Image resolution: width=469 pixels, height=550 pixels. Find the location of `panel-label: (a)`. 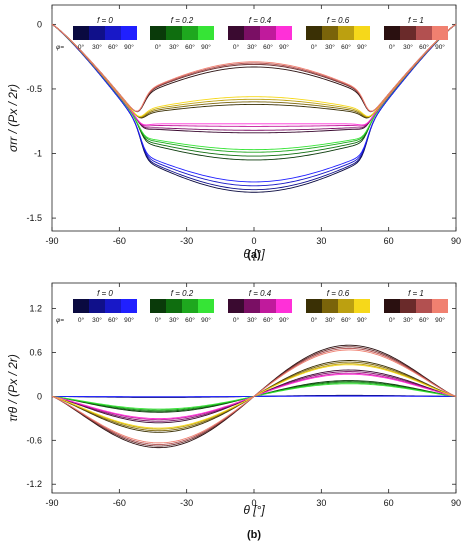

panel-label: (a) is located at coordinates (254, 255).